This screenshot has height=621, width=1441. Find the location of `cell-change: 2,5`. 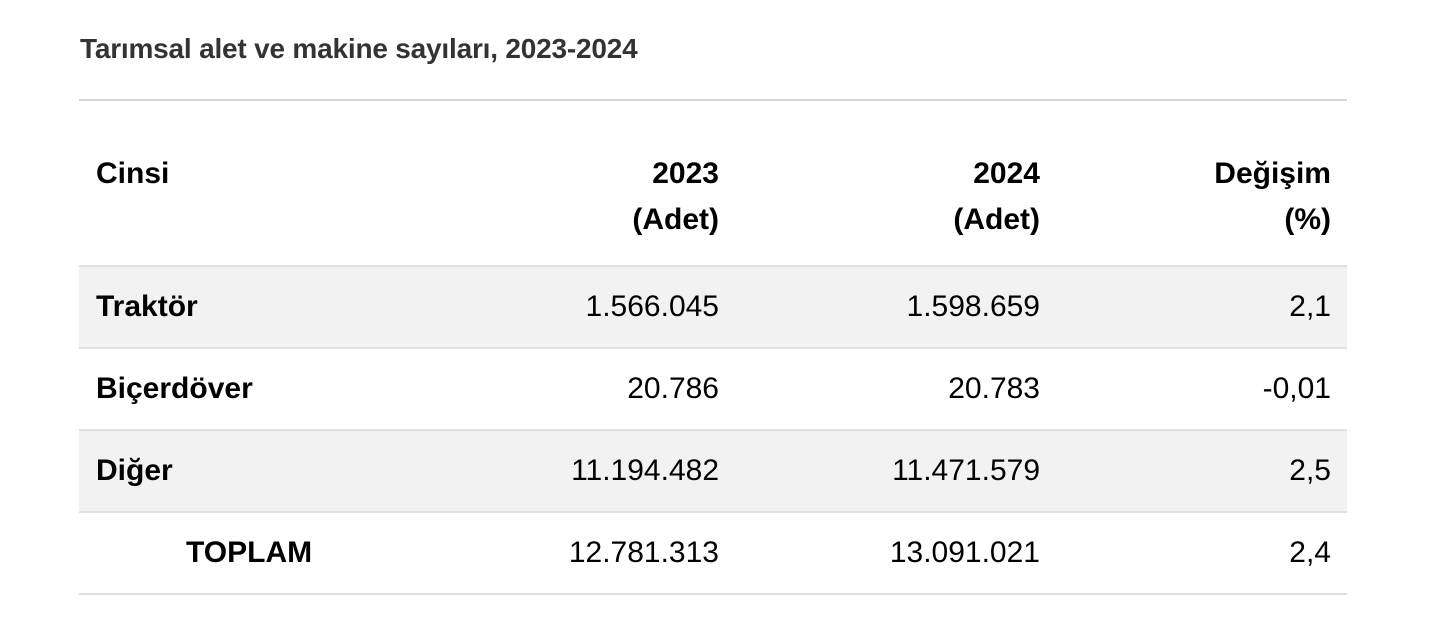

cell-change: 2,5 is located at coordinates (1201, 471).